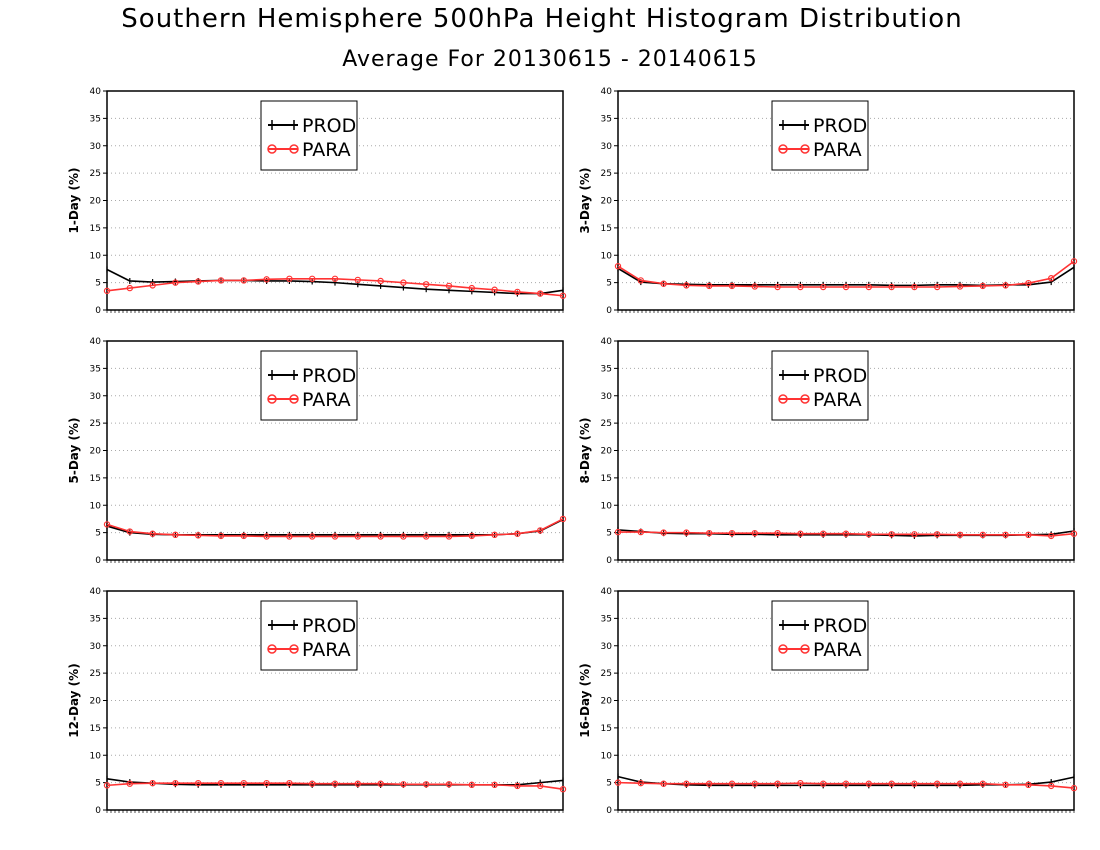  What do you see at coordinates (585, 200) in the screenshot?
I see `y-axis-label: 3-Day (%)` at bounding box center [585, 200].